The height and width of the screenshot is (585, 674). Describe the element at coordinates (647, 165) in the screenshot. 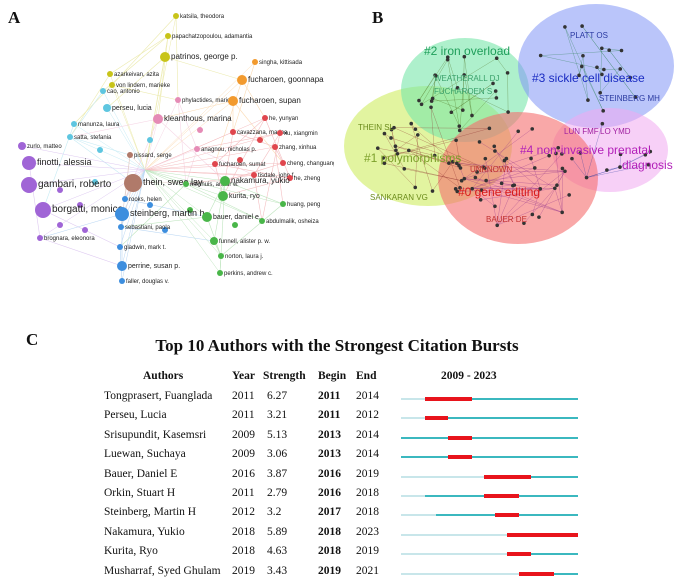

I see `cluster-label-line2: diagnosis` at that location.